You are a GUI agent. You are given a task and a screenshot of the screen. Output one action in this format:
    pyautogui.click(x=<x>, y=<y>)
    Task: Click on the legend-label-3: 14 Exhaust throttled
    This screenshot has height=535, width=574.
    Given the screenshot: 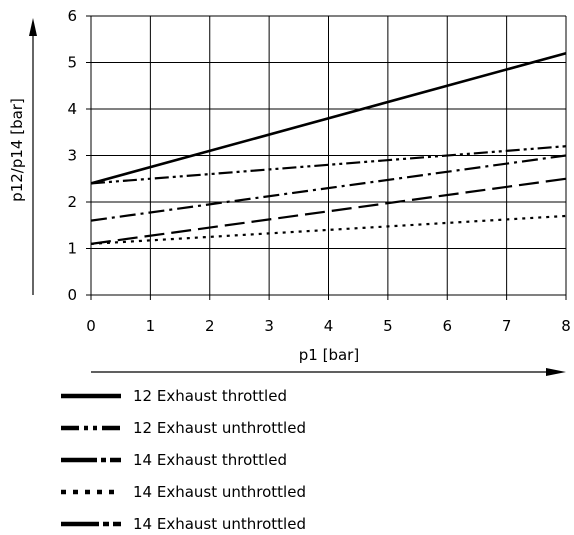 What is the action you would take?
    pyautogui.click(x=210, y=460)
    